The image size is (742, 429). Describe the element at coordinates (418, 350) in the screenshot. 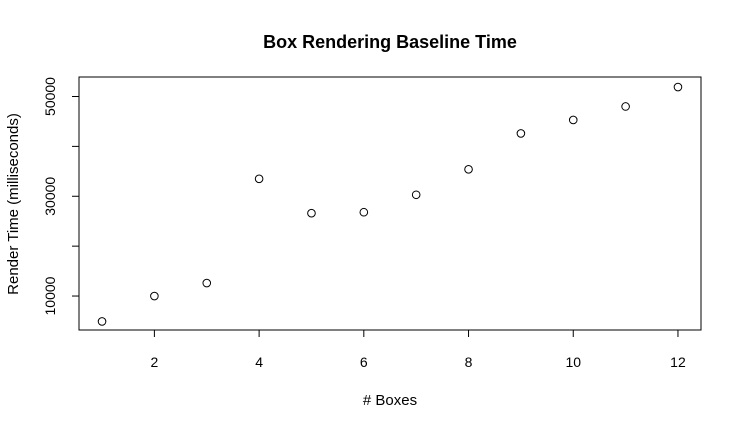

I see `x-axis: 2 4 6 8 10 12` at that location.